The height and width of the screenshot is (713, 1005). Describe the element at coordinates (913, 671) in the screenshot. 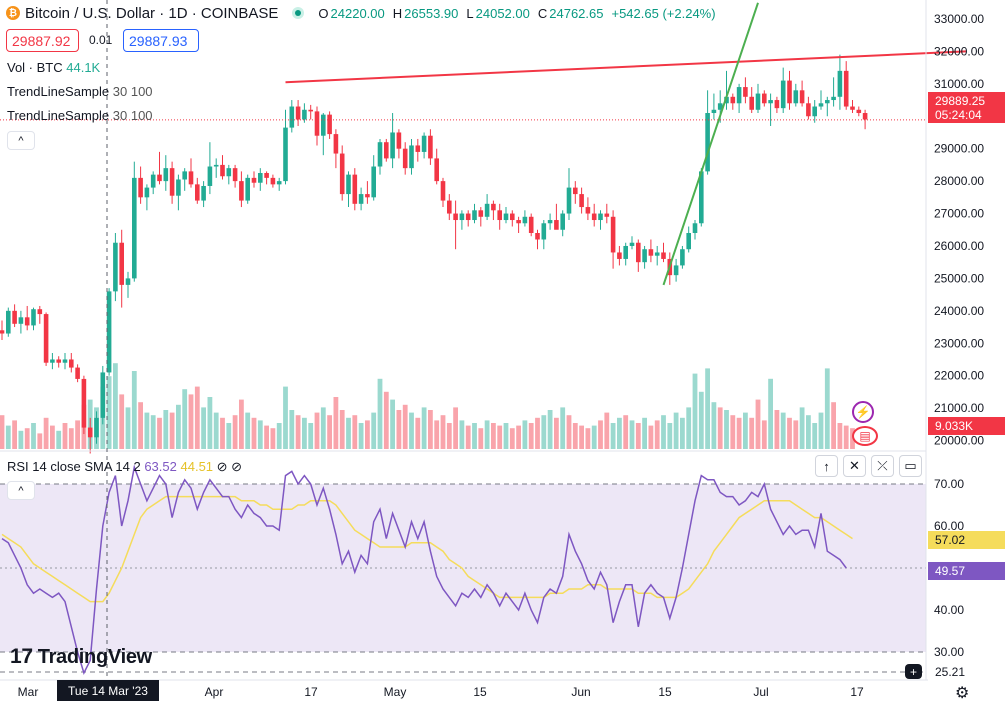

I see `add-plus-button: +` at that location.